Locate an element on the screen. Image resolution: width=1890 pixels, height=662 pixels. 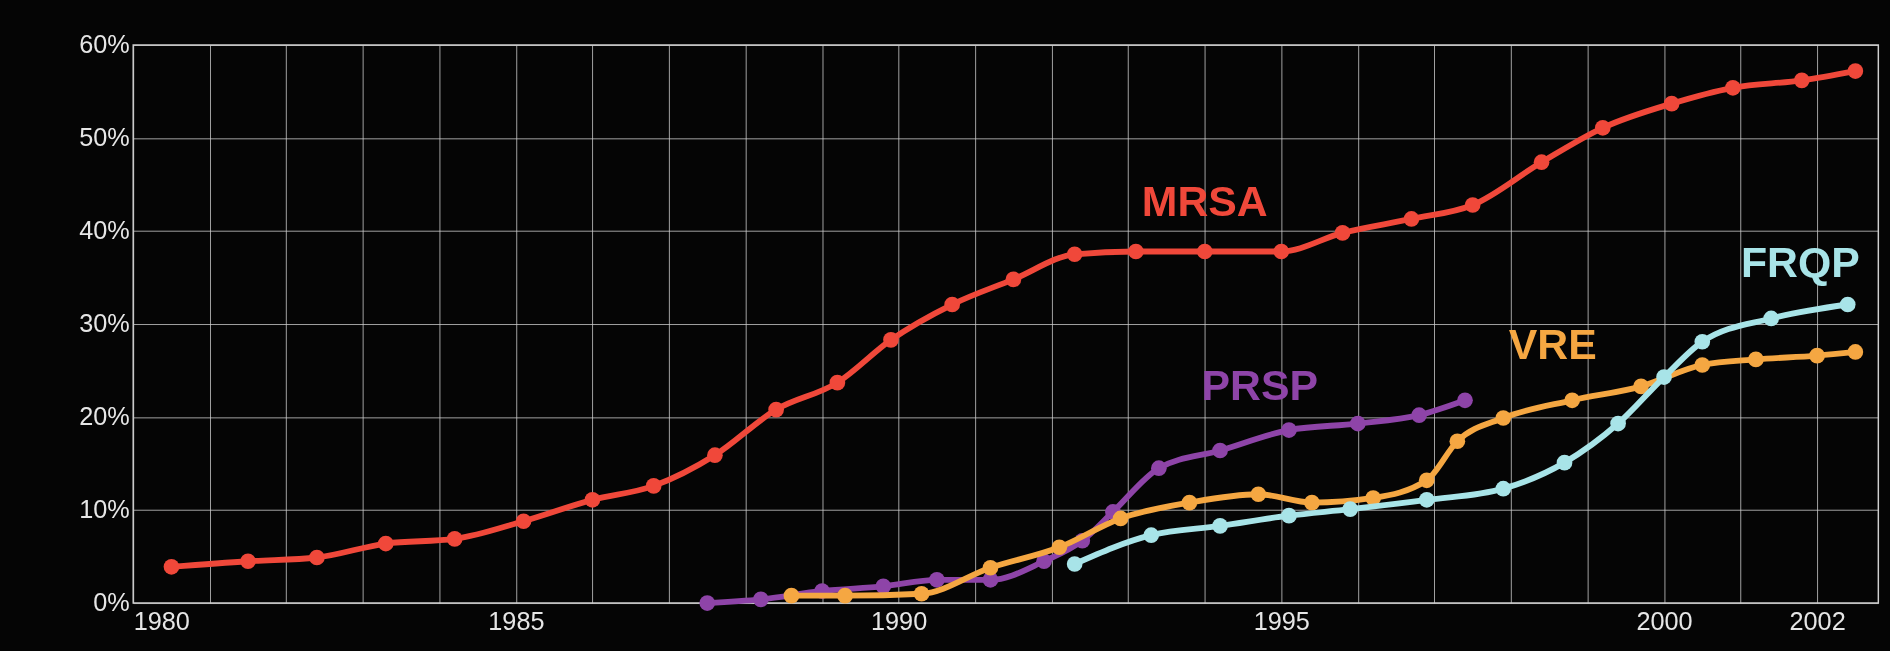
x-tick-label: 1980 is located at coordinates (161, 620).